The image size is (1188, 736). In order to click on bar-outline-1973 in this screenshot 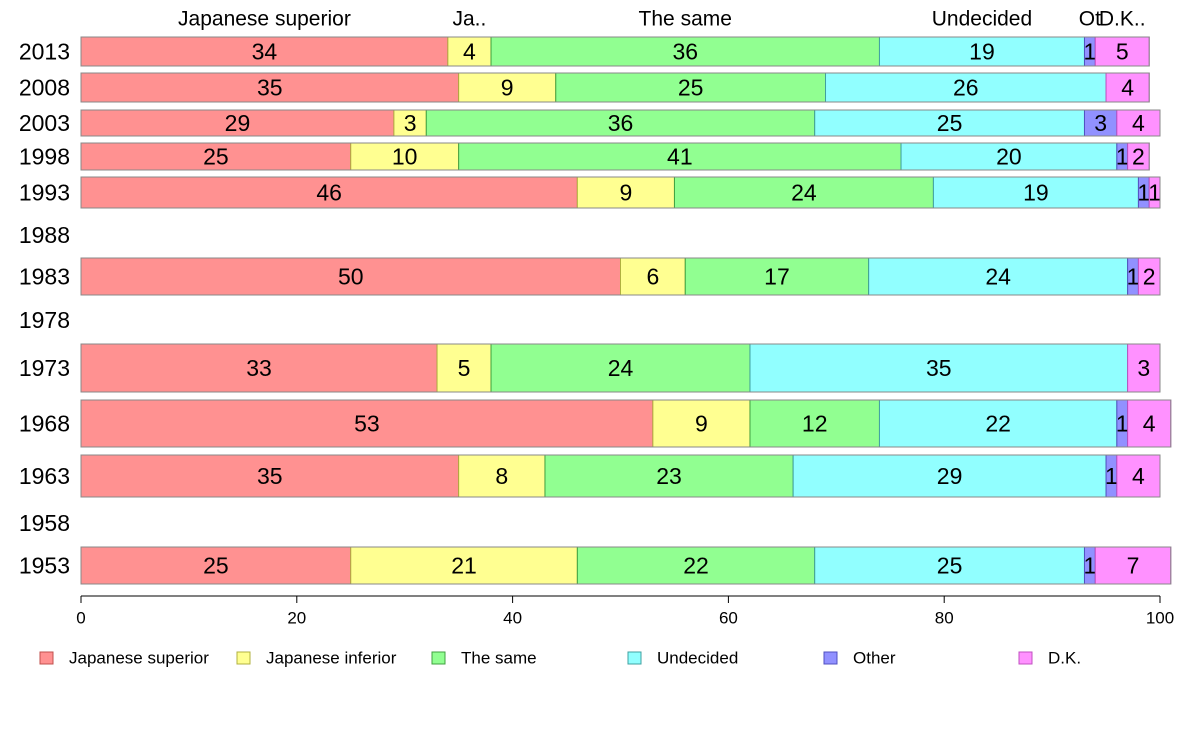, I will do `click(620, 368)`.